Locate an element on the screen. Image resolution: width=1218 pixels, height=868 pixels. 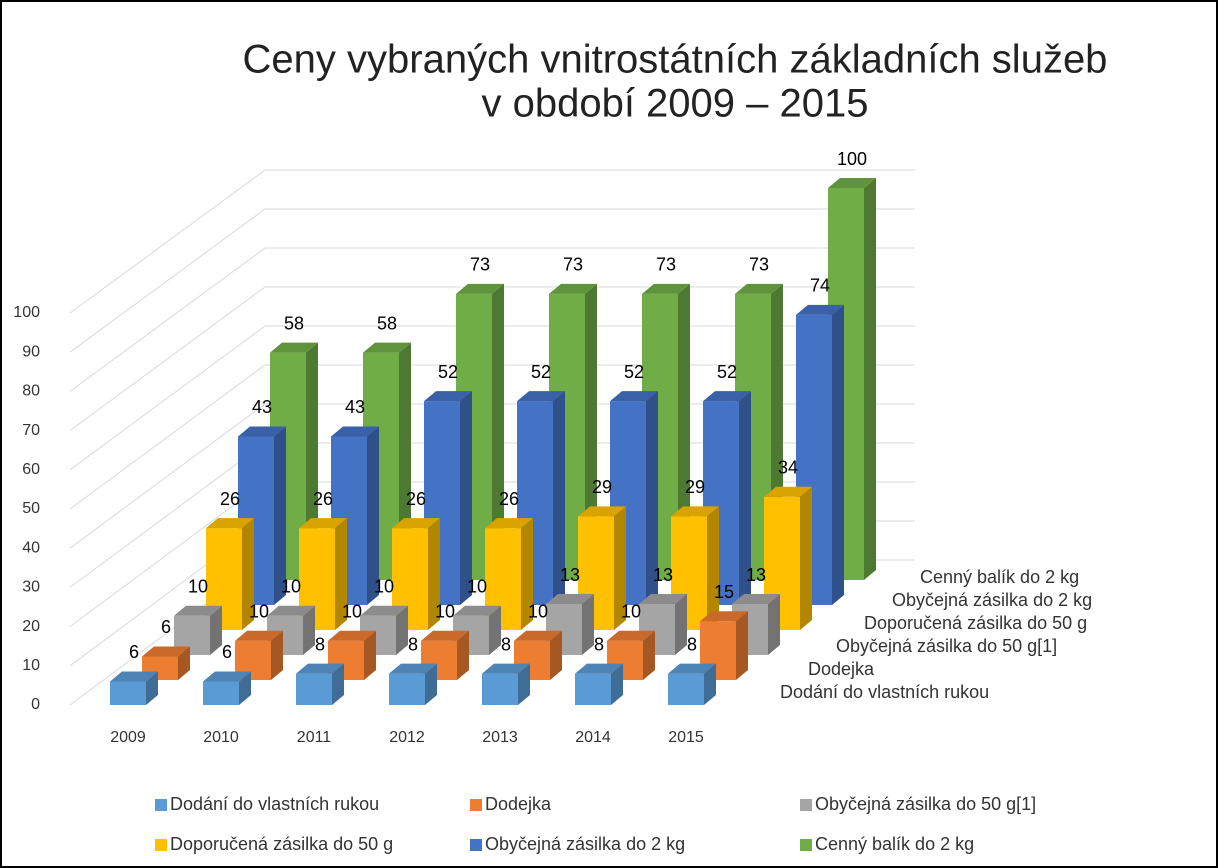
y-tick-label: 30 is located at coordinates (31, 587).